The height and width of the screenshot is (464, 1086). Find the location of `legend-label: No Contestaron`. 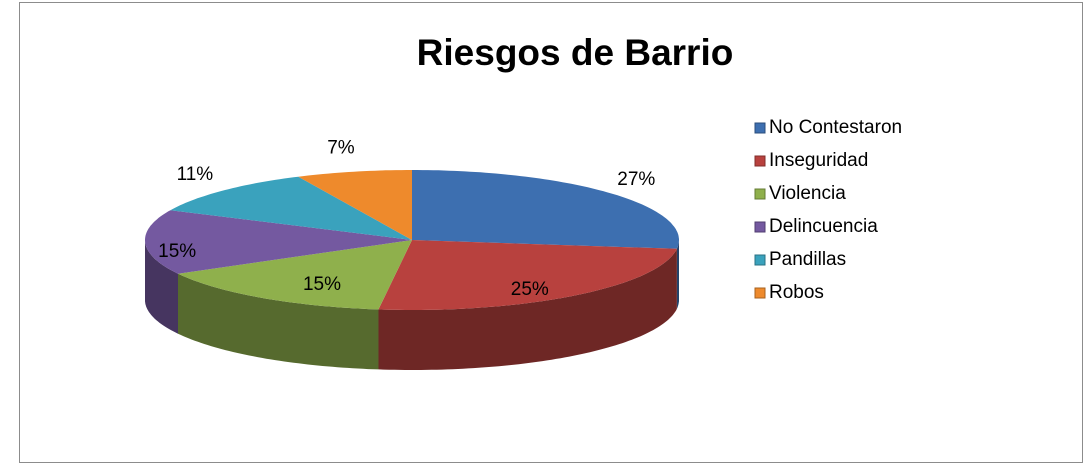

legend-label: No Contestaron is located at coordinates (835, 127).